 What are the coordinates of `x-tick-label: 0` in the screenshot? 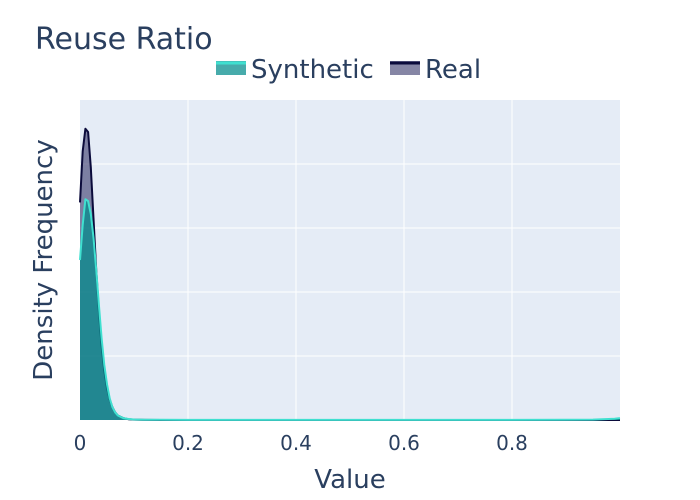 It's located at (80, 443).